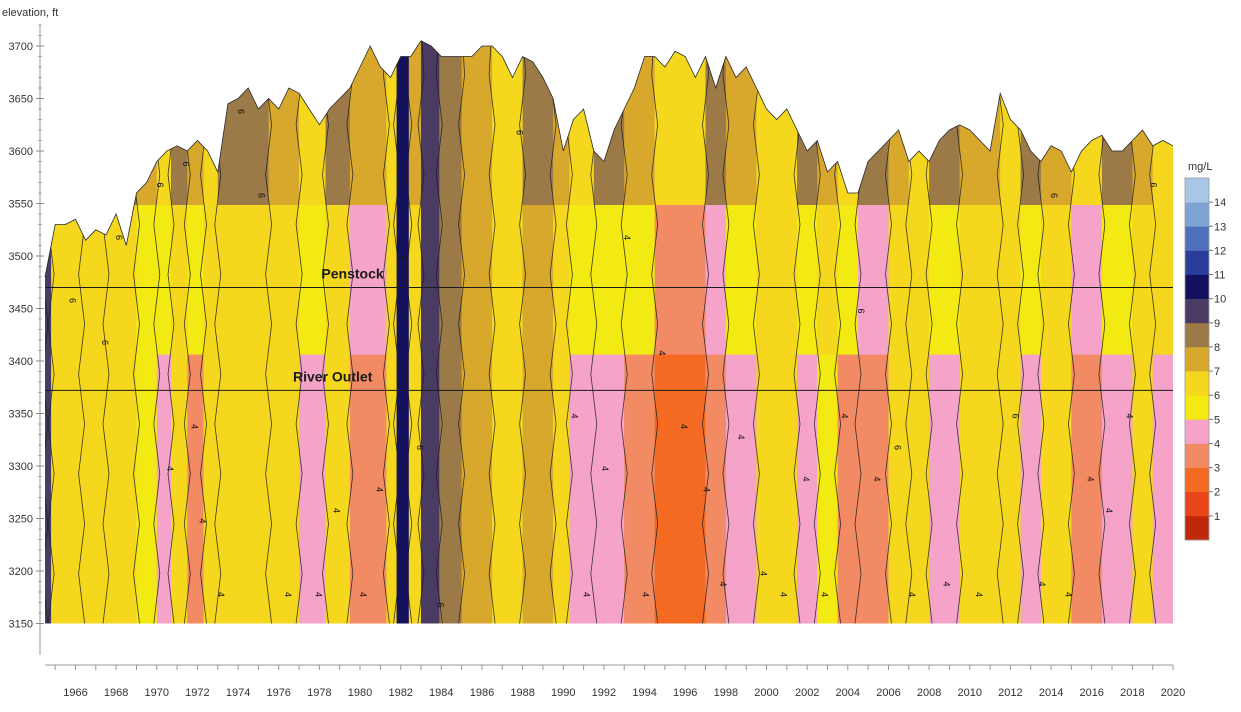 Image resolution: width=1241 pixels, height=712 pixels. What do you see at coordinates (21, 415) in the screenshot?
I see `y-tick-label: 3350` at bounding box center [21, 415].